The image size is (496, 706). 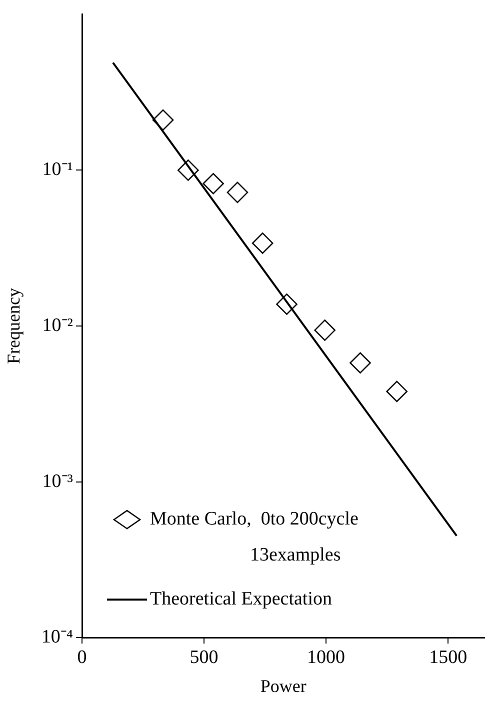 I want to click on y-tick-label: 10⁻⁴, so click(x=57, y=637).